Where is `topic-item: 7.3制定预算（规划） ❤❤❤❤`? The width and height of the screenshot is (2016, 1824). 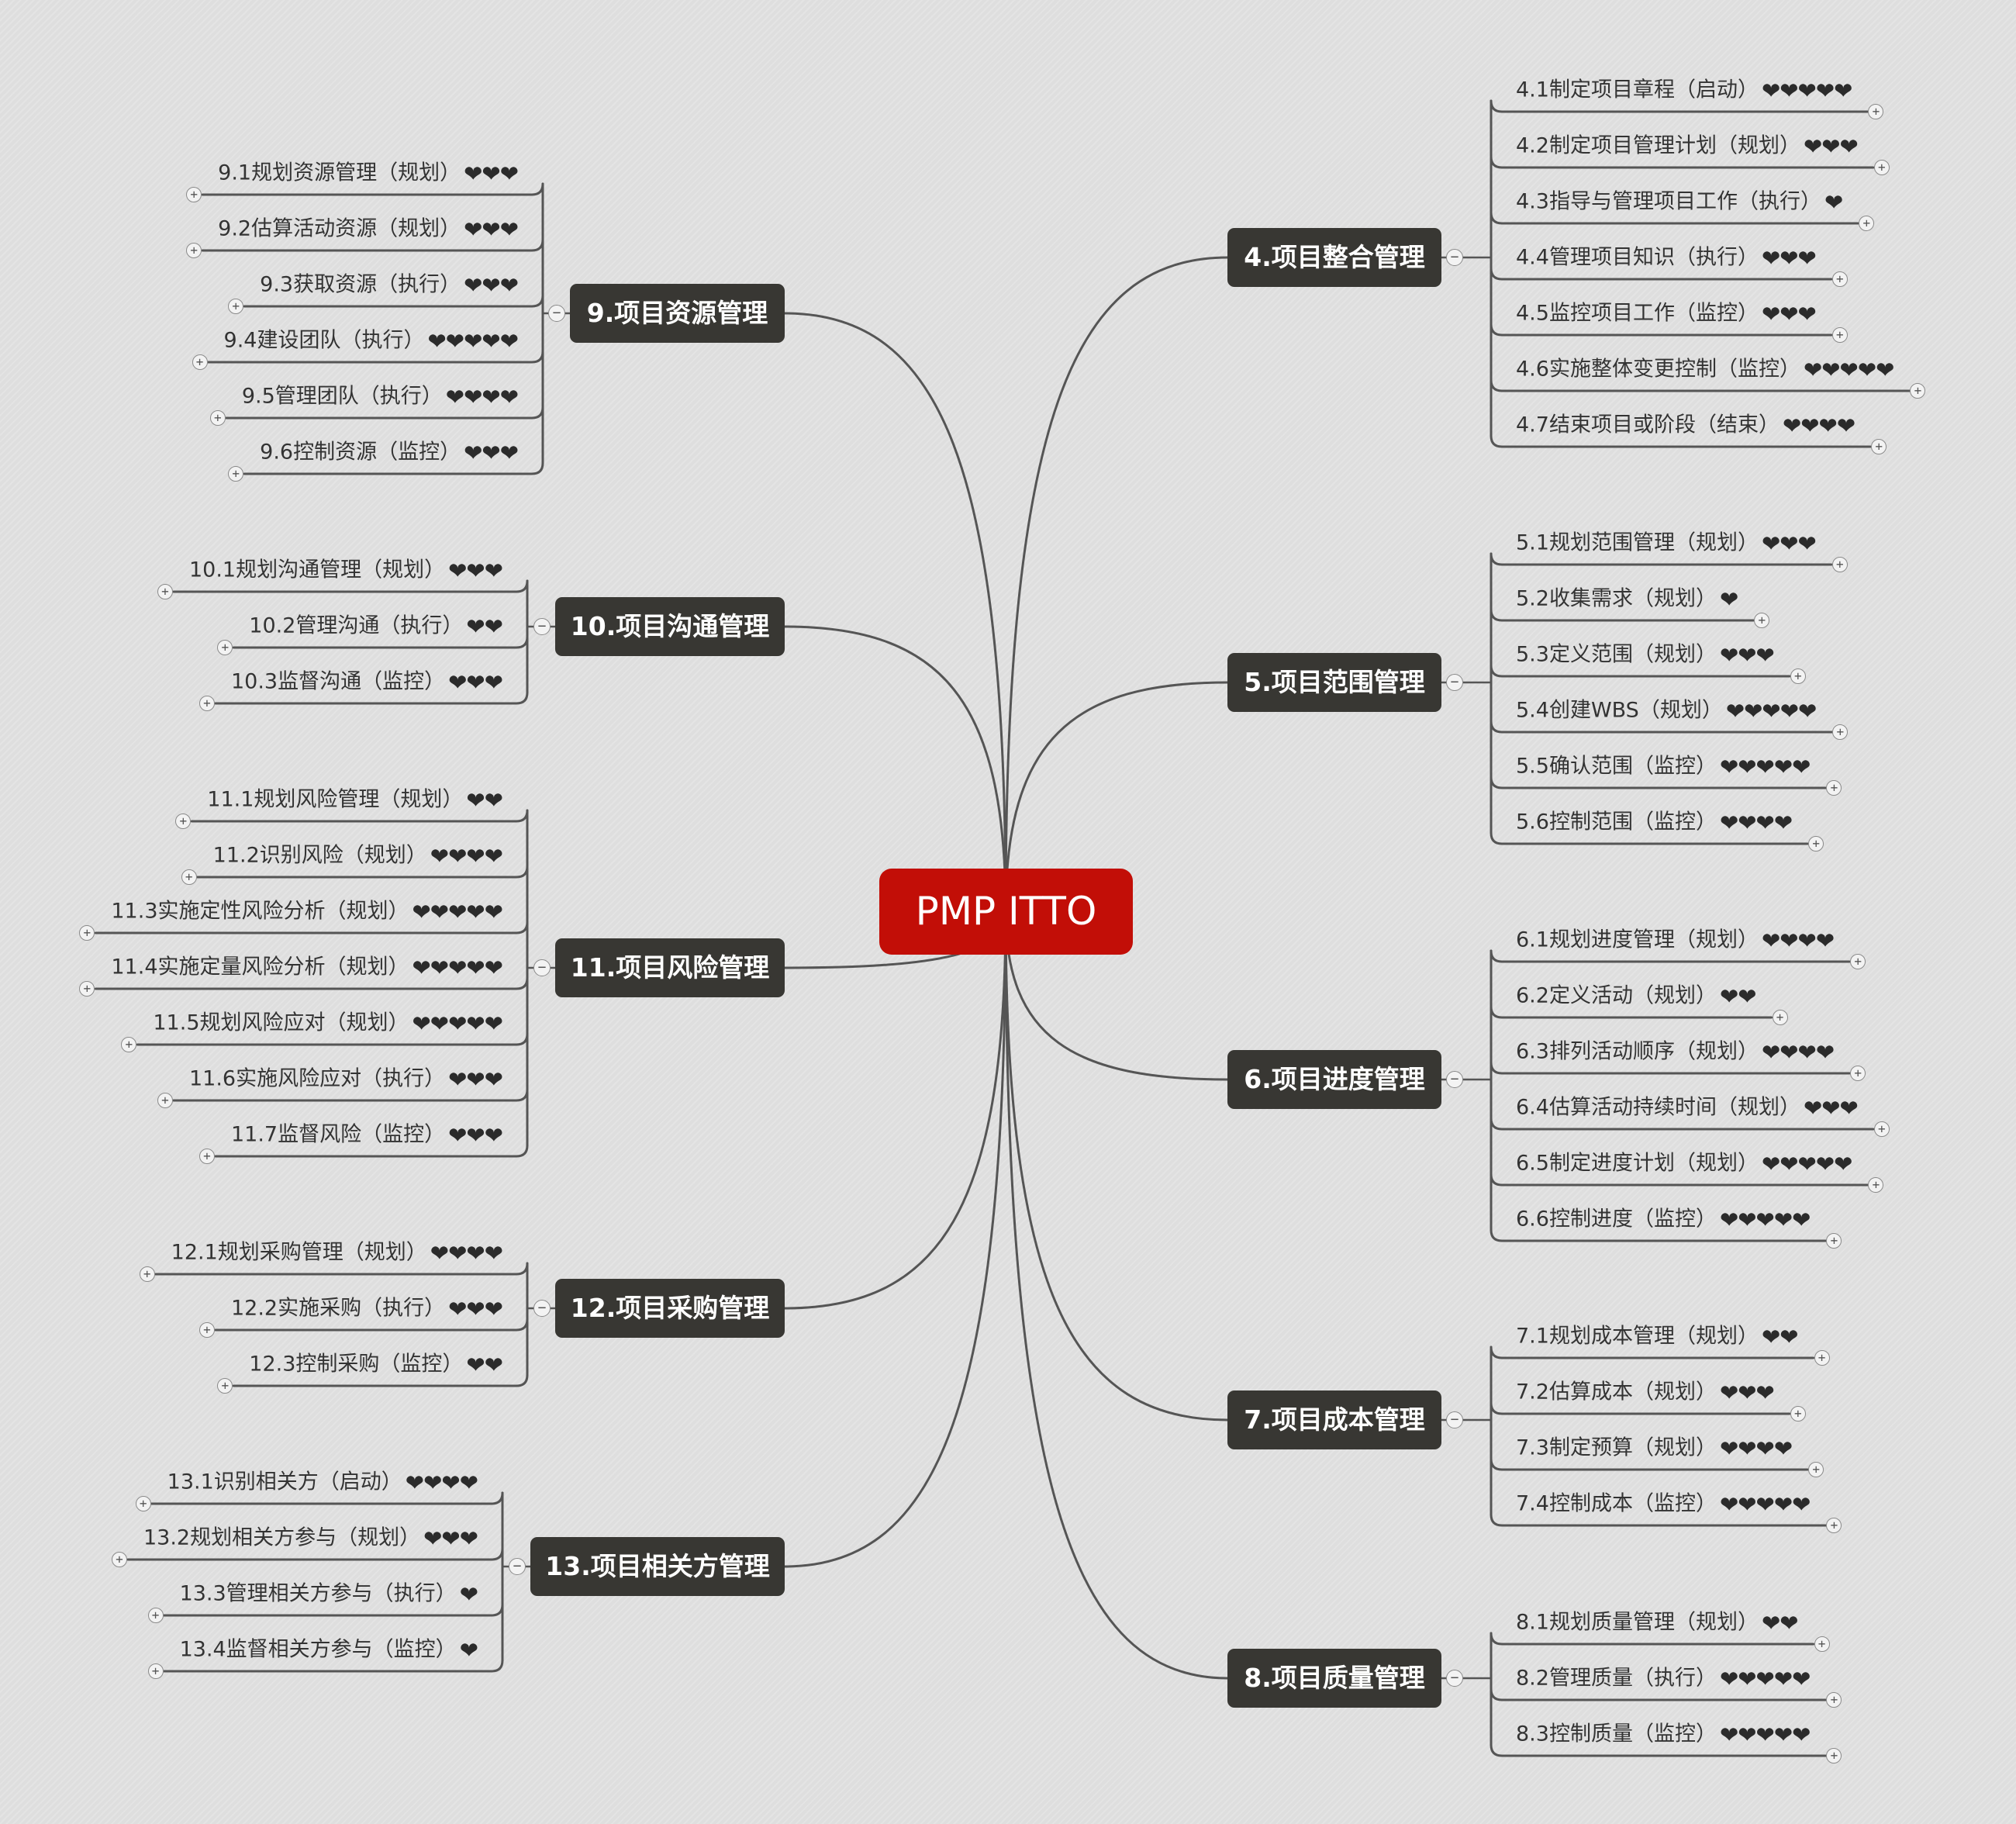 topic-item: 7.3制定预算（规划） ❤❤❤❤ is located at coordinates (1654, 1448).